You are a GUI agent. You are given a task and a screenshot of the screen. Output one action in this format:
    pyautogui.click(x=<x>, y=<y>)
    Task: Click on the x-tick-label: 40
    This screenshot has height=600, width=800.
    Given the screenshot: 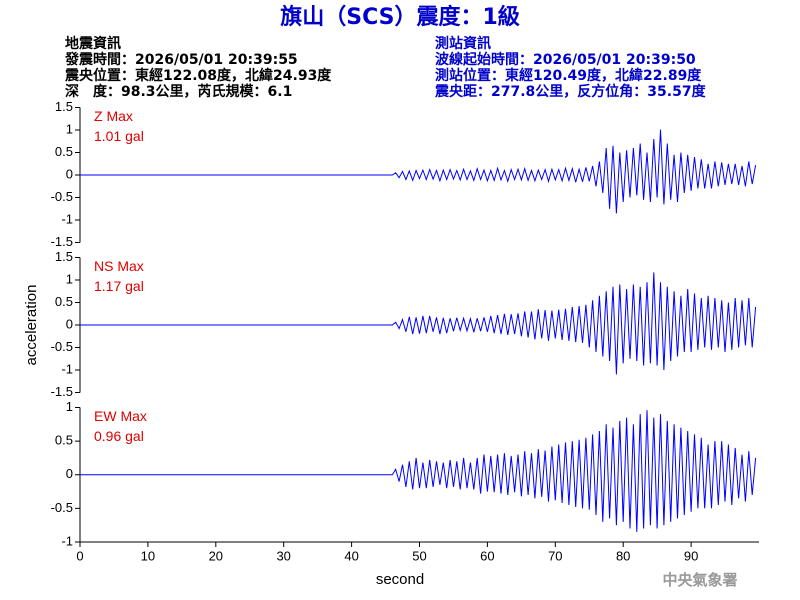 What is the action you would take?
    pyautogui.click(x=351, y=555)
    